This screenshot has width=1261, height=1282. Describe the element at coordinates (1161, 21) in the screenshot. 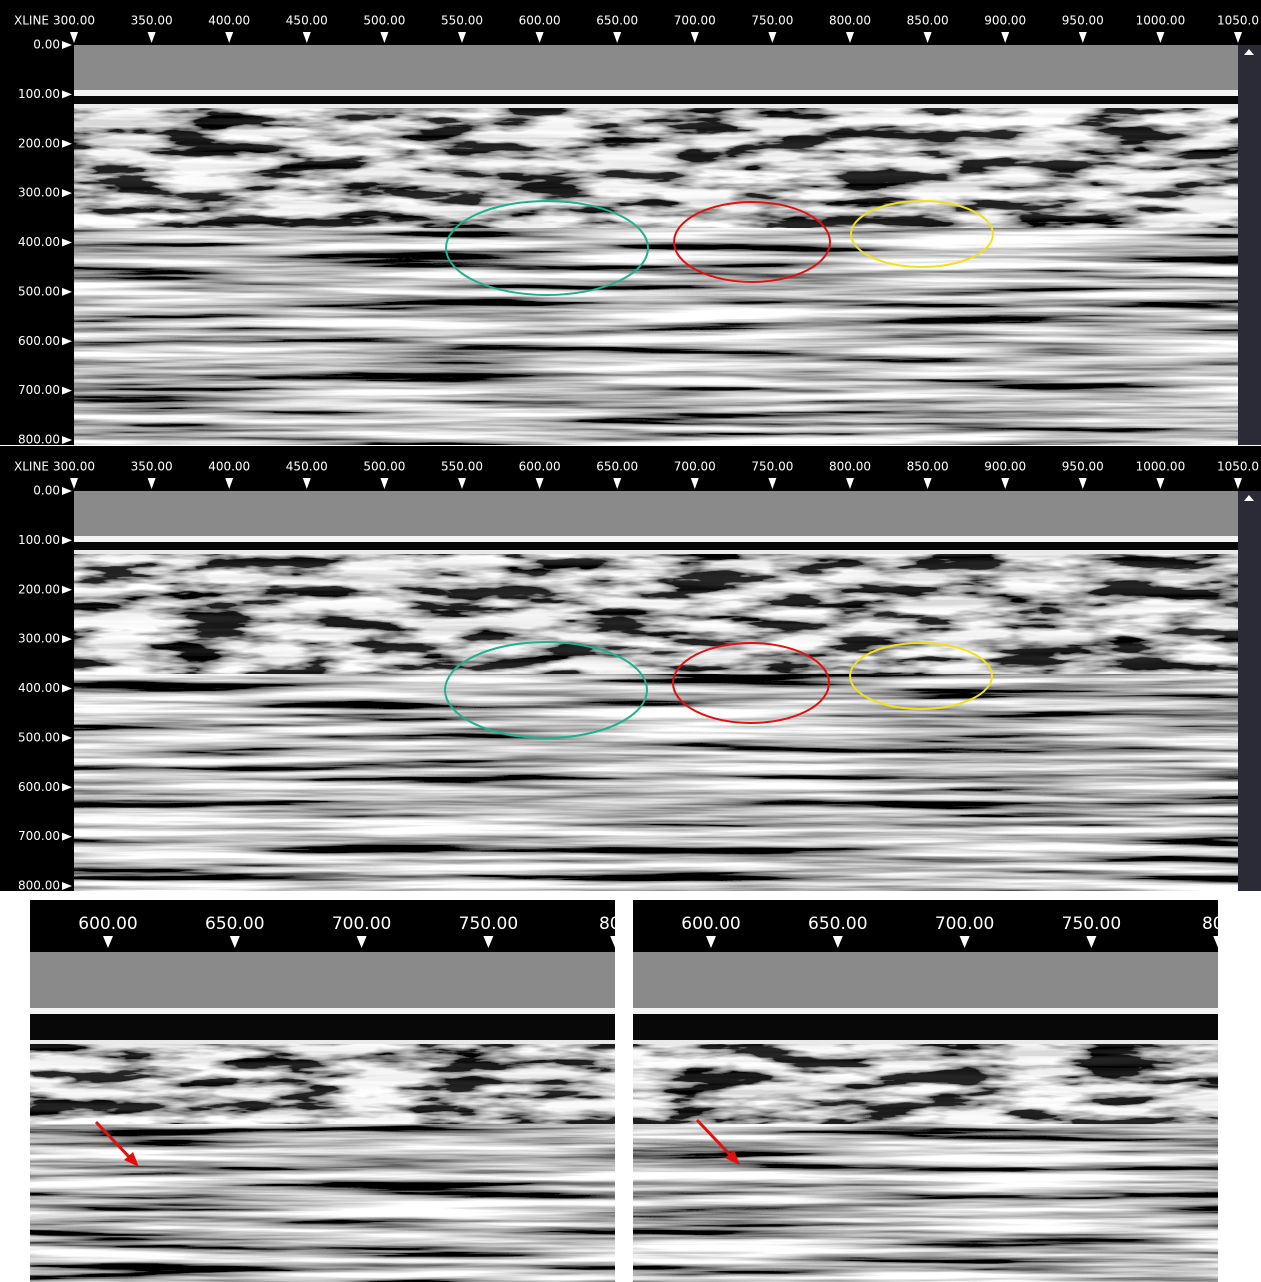

I see `x-tick-label: 1000.00` at that location.